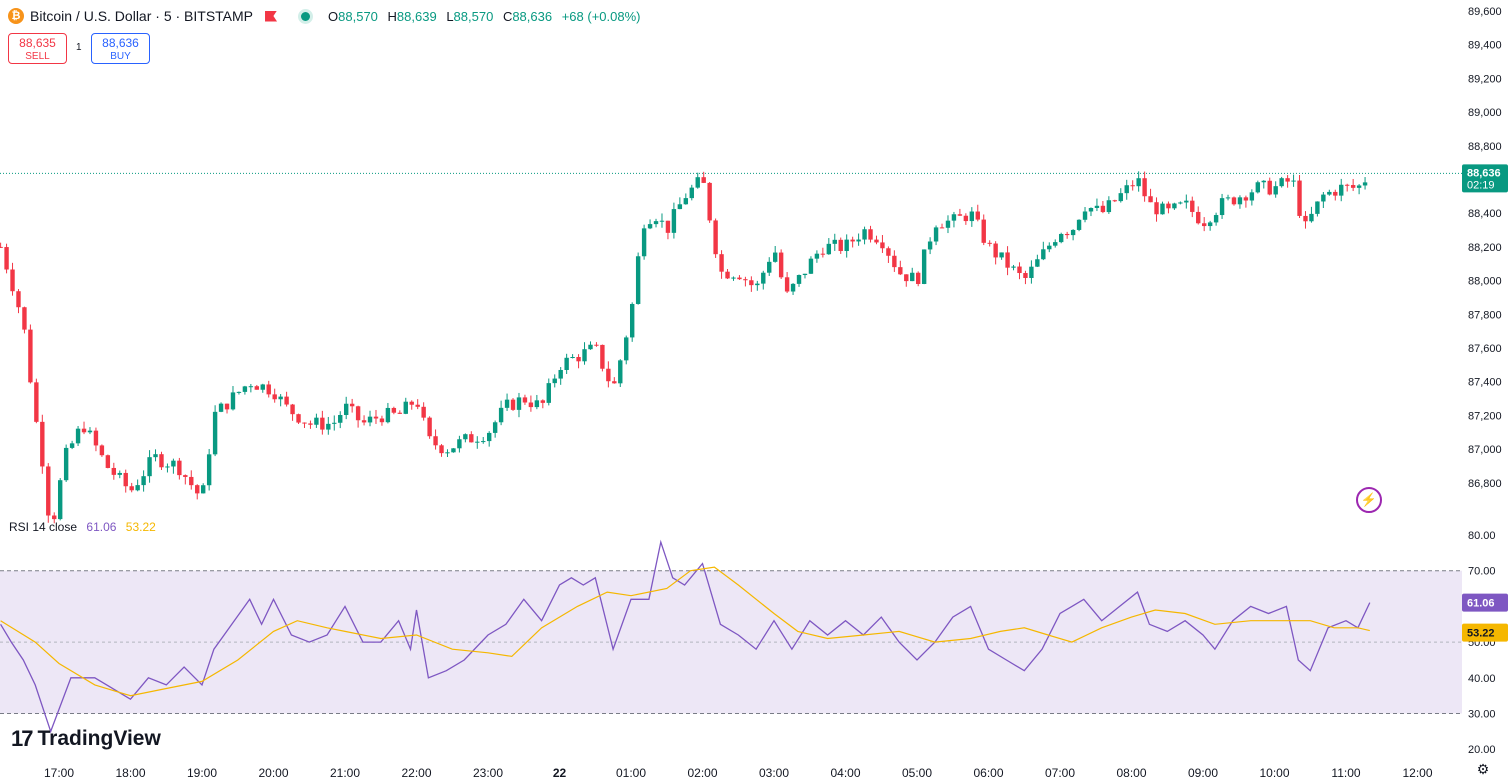 This screenshot has height=781, width=1510. Describe the element at coordinates (1485, 12) in the screenshot. I see `price-axis-tick: 89,600` at that location.